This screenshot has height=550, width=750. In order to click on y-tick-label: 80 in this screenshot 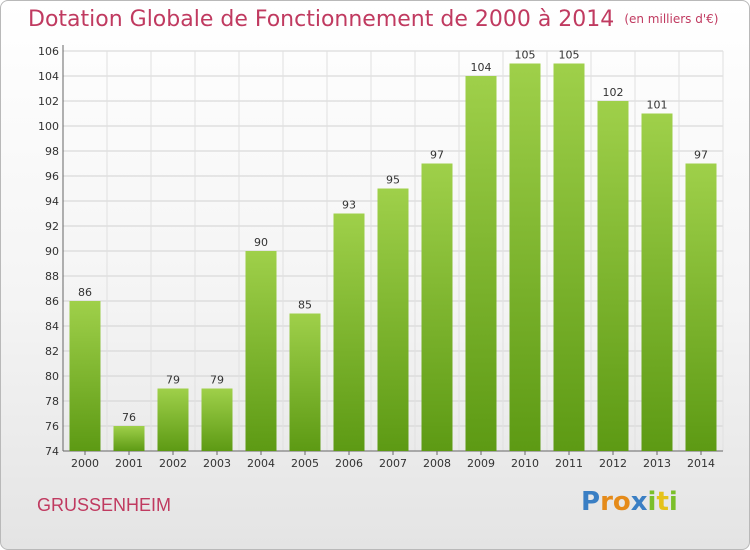, I will do `click(52, 376)`.